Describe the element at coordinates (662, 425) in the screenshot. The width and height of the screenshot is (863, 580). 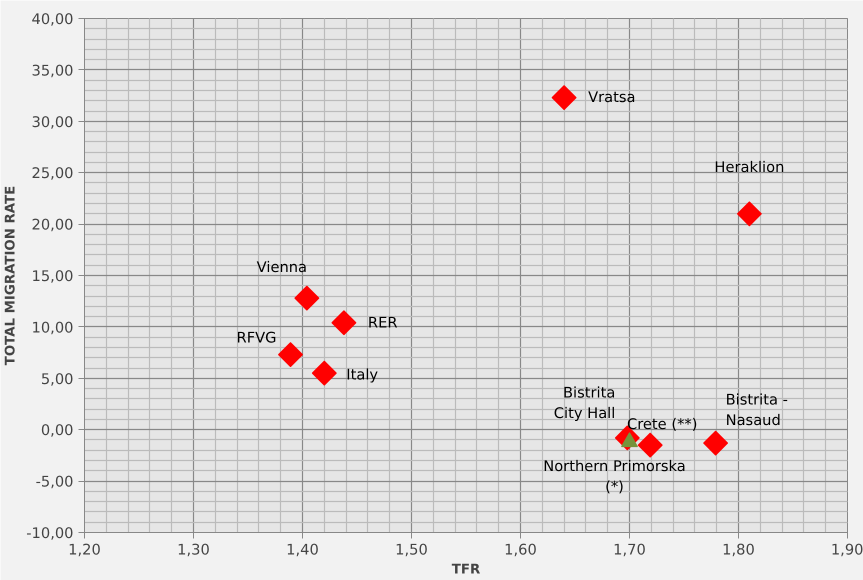
I see `annotation: Crete (**)` at that location.